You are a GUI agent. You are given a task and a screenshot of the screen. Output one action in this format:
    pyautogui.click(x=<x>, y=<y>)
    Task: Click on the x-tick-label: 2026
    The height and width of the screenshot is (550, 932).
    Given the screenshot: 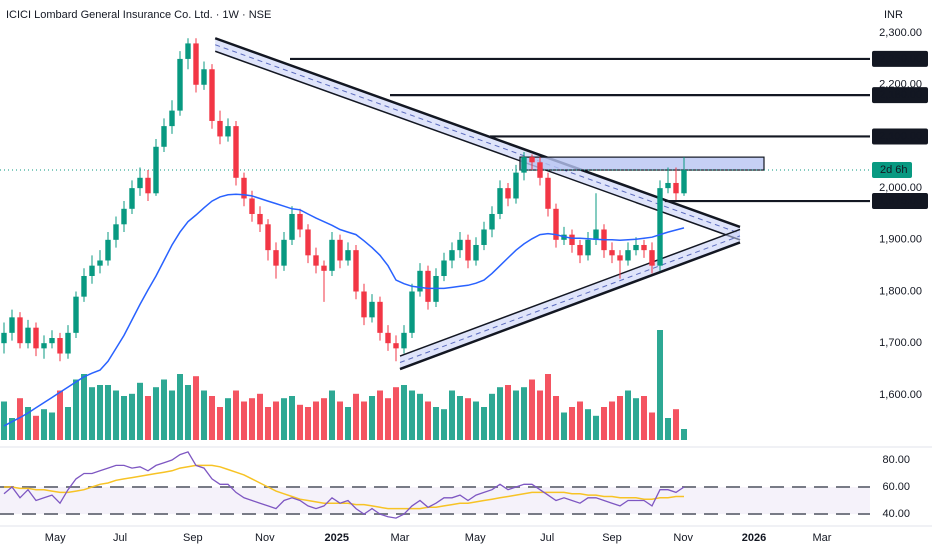 What is the action you would take?
    pyautogui.click(x=754, y=538)
    